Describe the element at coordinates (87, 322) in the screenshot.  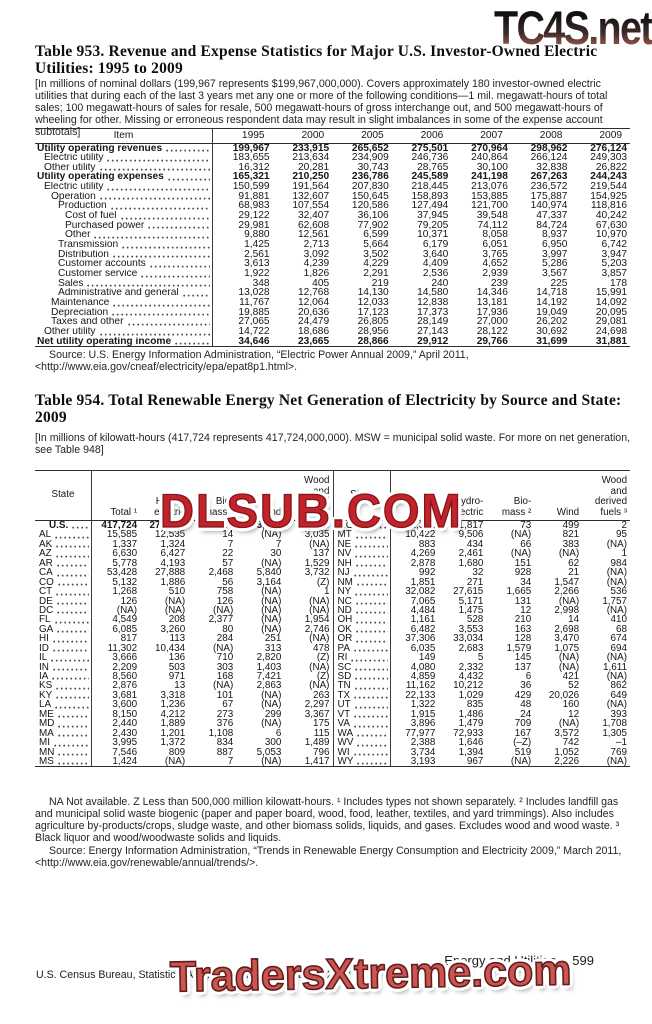
I see `row-label: Taxes and other` at that location.